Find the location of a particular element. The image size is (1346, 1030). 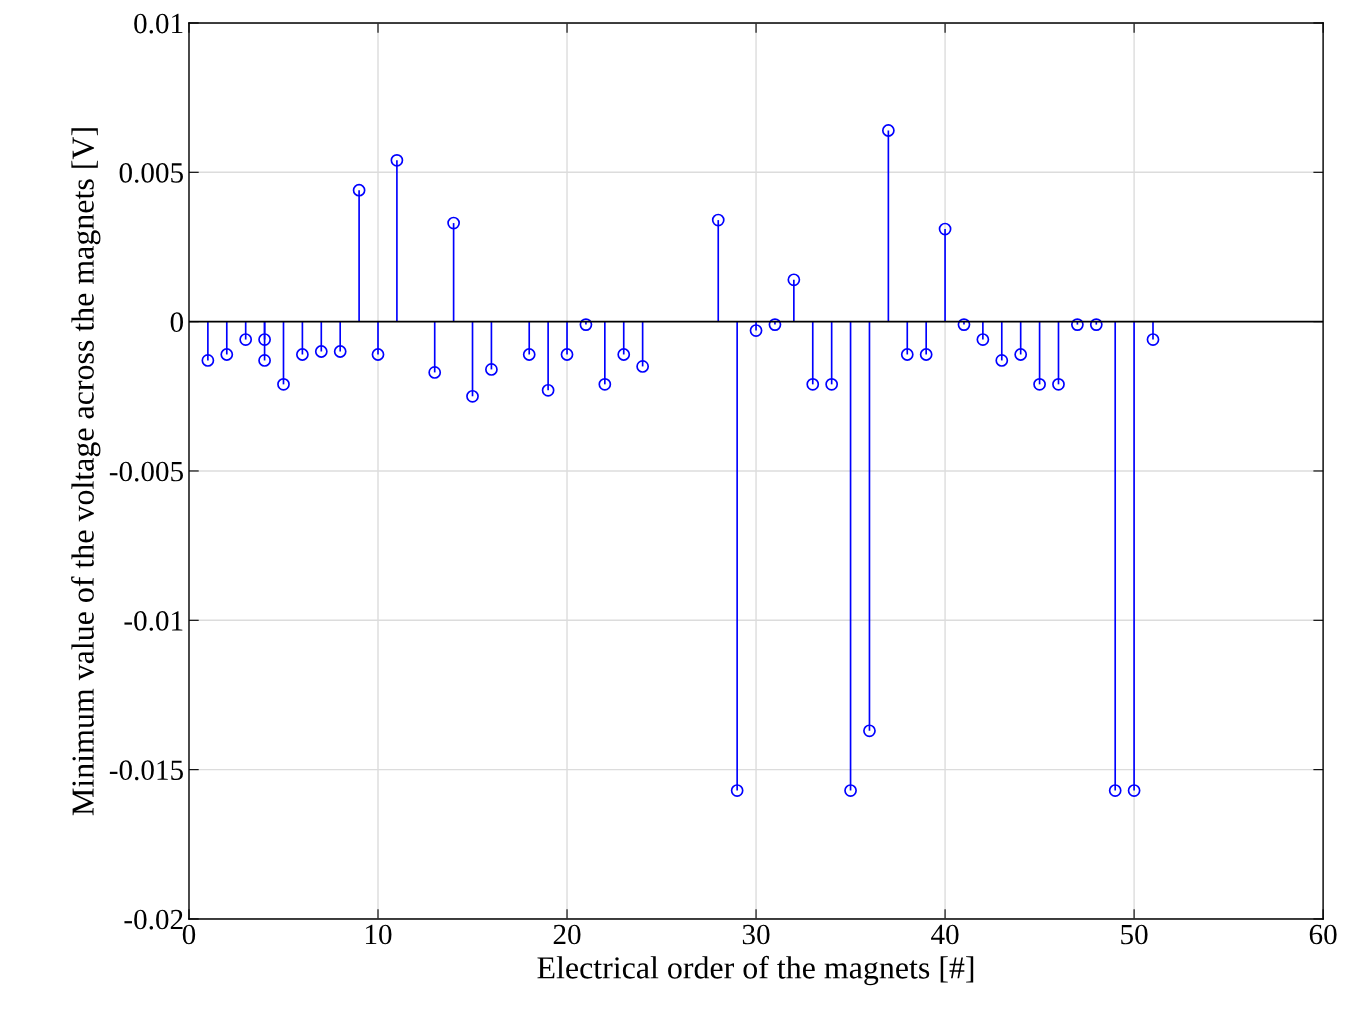

x-tick-label: 10 is located at coordinates (378, 934).